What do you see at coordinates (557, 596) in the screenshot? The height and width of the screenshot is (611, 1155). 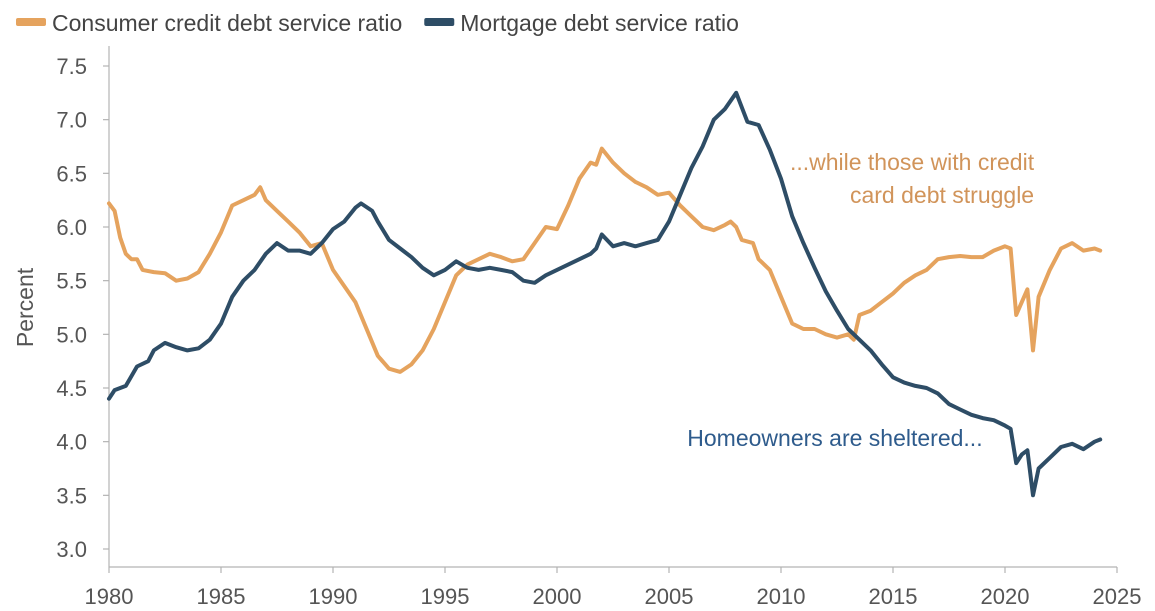 I see `x-tick-label: 2000` at bounding box center [557, 596].